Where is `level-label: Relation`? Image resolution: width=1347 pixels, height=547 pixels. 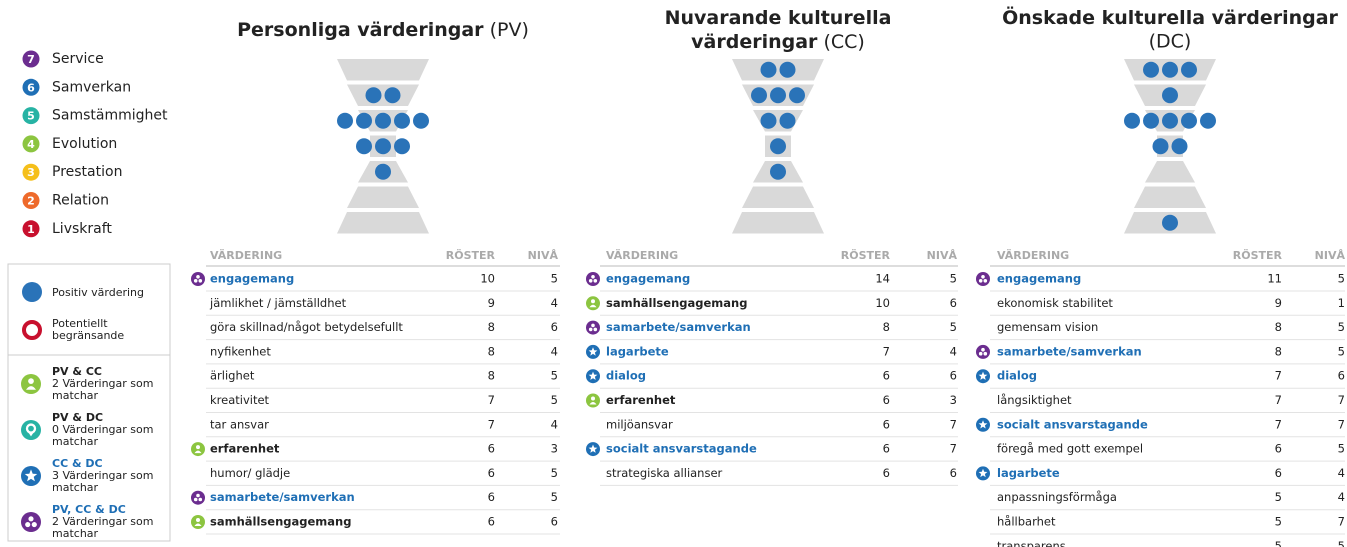 level-label: Relation is located at coordinates (80, 201).